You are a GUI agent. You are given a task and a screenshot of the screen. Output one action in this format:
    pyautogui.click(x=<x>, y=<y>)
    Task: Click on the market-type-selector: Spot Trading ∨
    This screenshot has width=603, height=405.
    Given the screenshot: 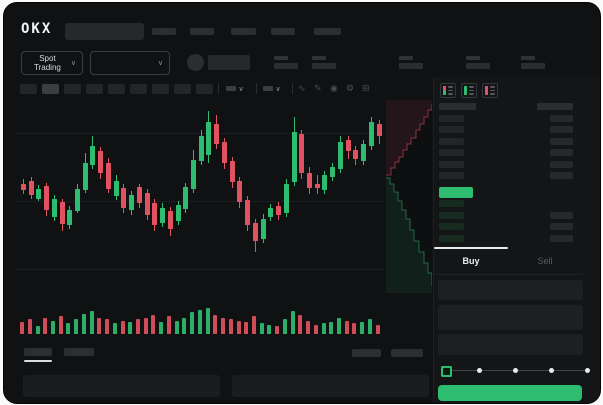 What is the action you would take?
    pyautogui.click(x=52, y=63)
    